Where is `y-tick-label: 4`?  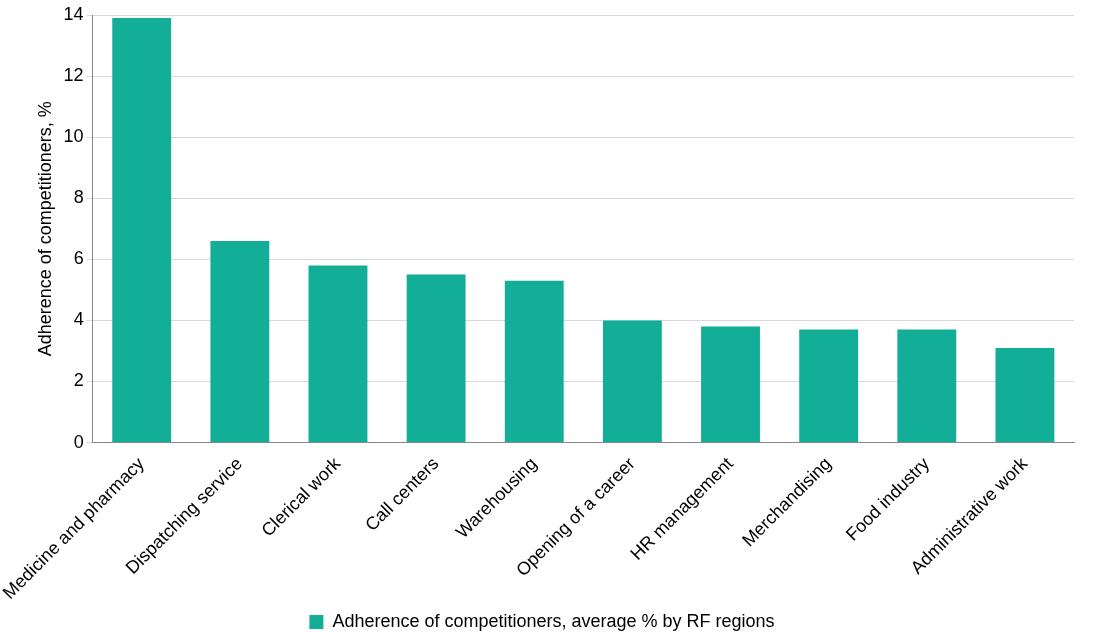 y-tick-label: 4 is located at coordinates (78, 319).